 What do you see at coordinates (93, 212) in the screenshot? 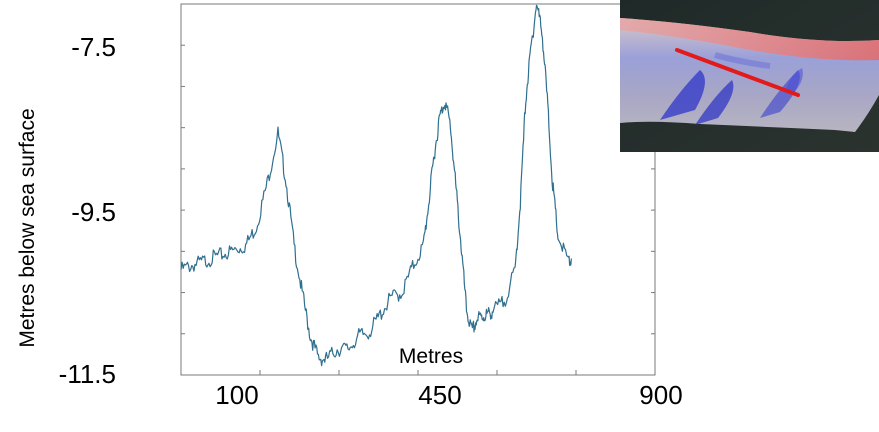
I see `y-tick-label: -9.5` at bounding box center [93, 212].